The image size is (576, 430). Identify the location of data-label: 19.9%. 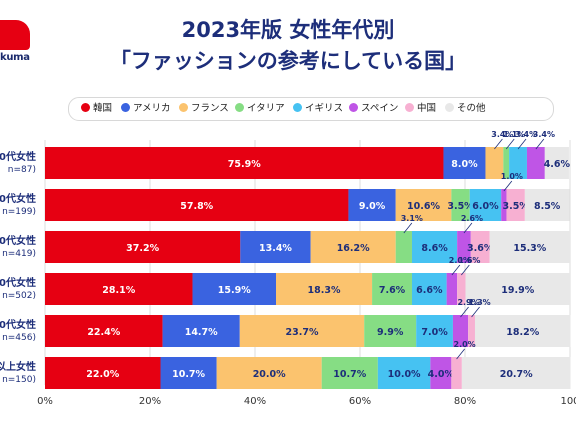
(517, 290).